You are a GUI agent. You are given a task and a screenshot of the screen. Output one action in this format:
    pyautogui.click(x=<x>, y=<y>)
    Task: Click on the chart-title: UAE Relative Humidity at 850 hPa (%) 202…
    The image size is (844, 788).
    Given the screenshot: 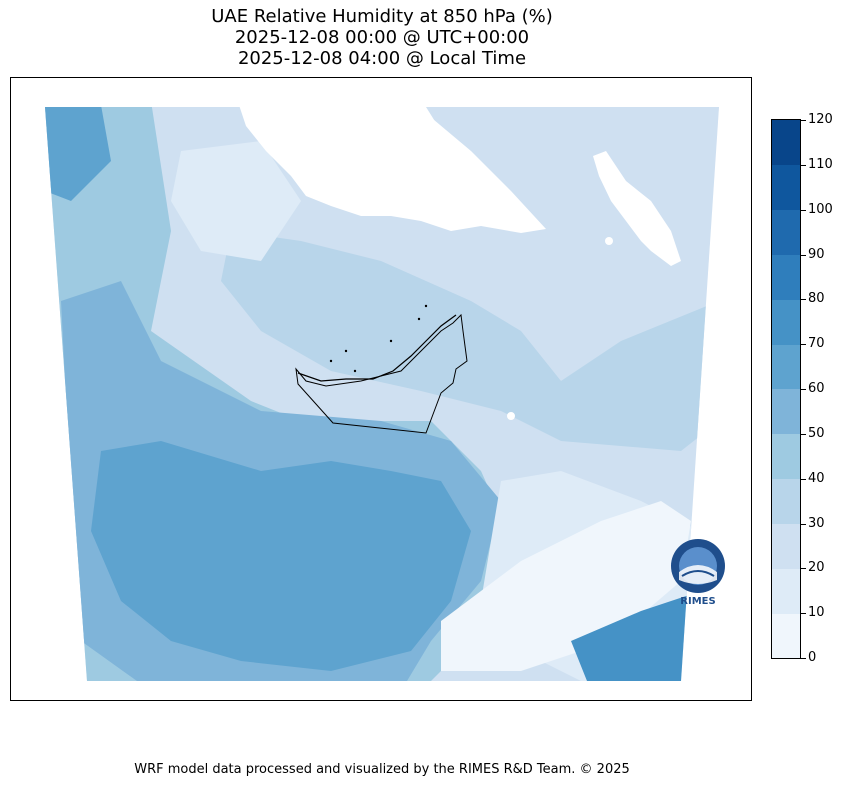 What is the action you would take?
    pyautogui.click(x=382, y=37)
    